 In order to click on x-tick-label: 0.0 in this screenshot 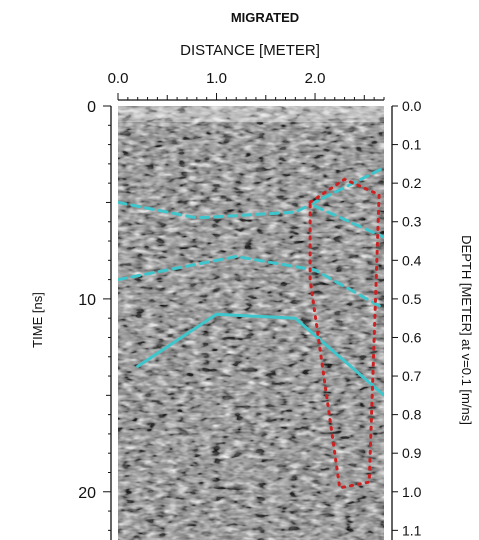, I will do `click(118, 78)`.